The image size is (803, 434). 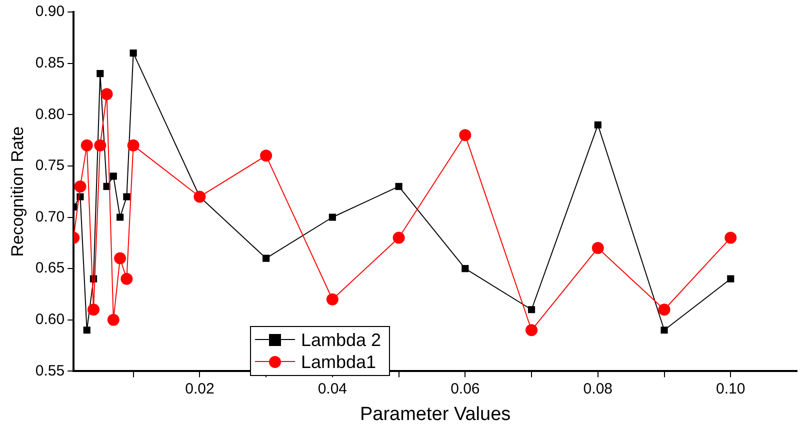 What do you see at coordinates (199, 389) in the screenshot?
I see `x-tick-label: 0.02` at bounding box center [199, 389].